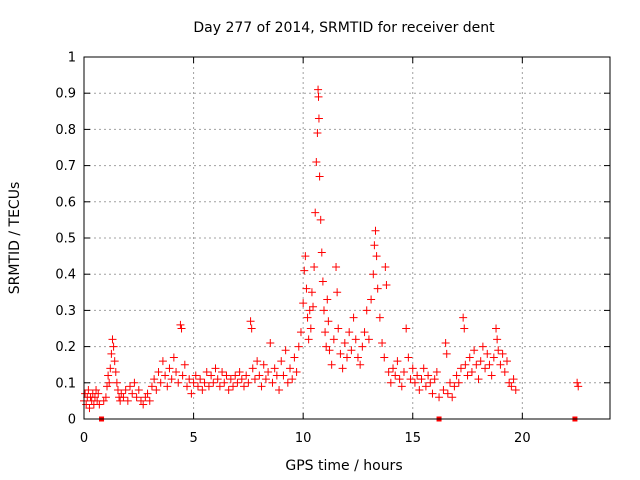 This screenshot has width=640, height=480. Describe the element at coordinates (65, 130) in the screenshot. I see `y-tick-label: 0.8` at that location.